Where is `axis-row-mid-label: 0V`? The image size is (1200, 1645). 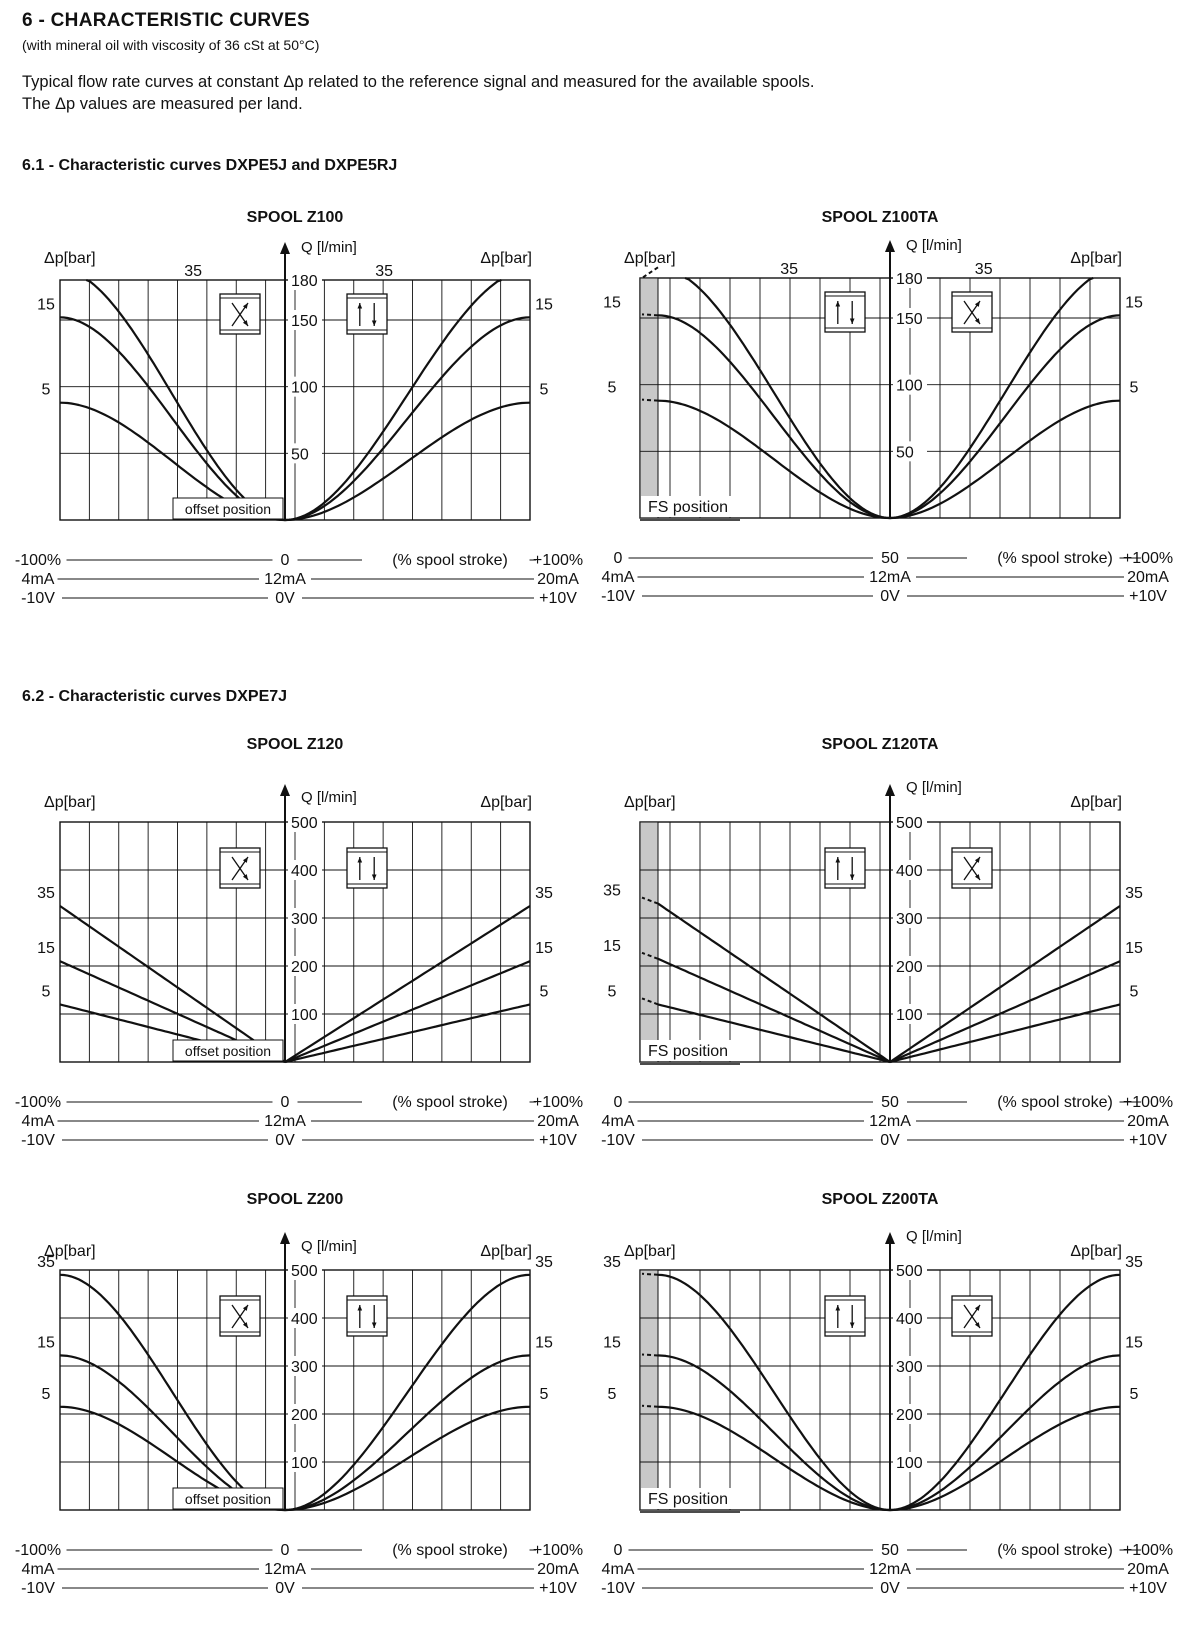 axis-row-mid-label: 0V is located at coordinates (890, 1588).